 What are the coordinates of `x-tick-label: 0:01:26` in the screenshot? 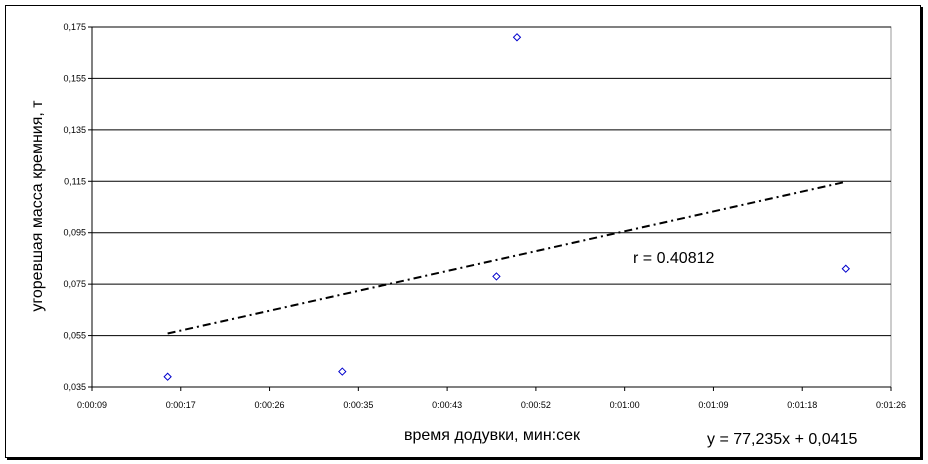 It's located at (891, 405).